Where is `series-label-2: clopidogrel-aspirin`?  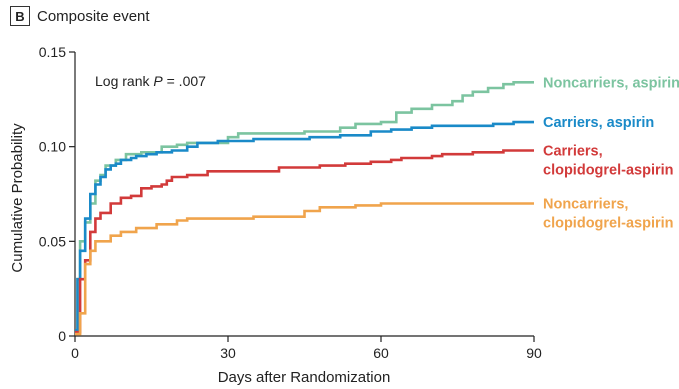 series-label-2: clopidogrel-aspirin is located at coordinates (608, 170).